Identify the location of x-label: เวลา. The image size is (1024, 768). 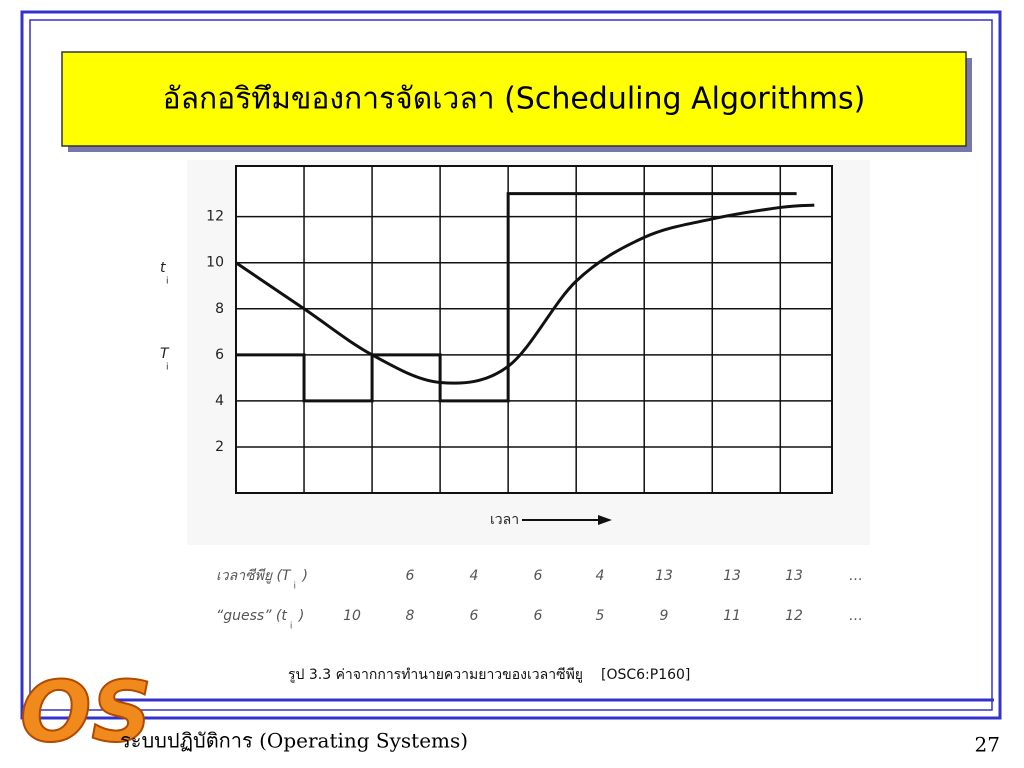
(504, 520).